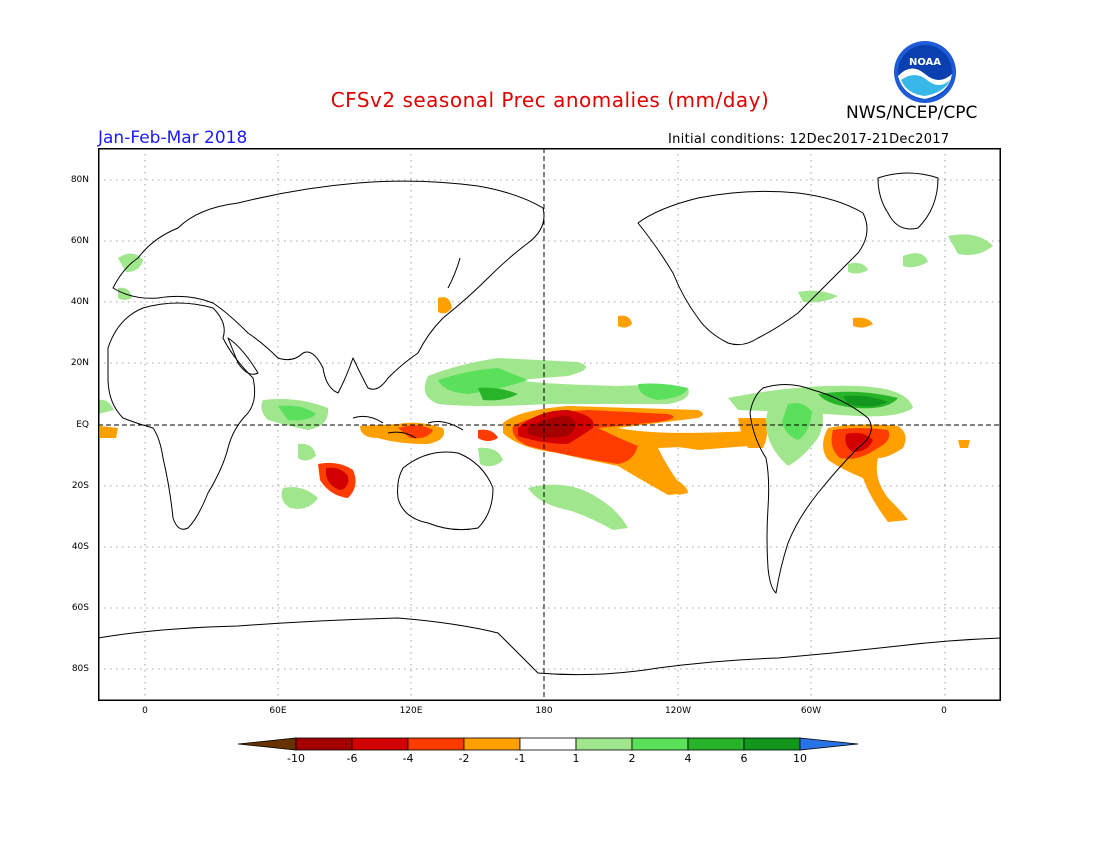 The width and height of the screenshot is (1100, 850). What do you see at coordinates (80, 669) in the screenshot?
I see `lat-label: 80S` at bounding box center [80, 669].